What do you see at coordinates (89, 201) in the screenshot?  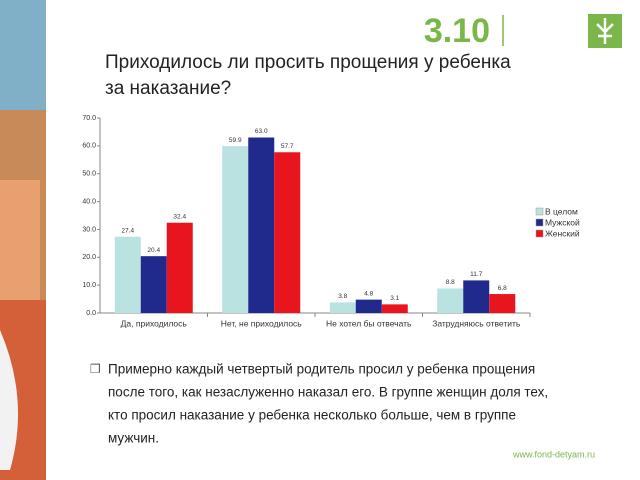 I see `y-tick-label: 40.0` at bounding box center [89, 201].